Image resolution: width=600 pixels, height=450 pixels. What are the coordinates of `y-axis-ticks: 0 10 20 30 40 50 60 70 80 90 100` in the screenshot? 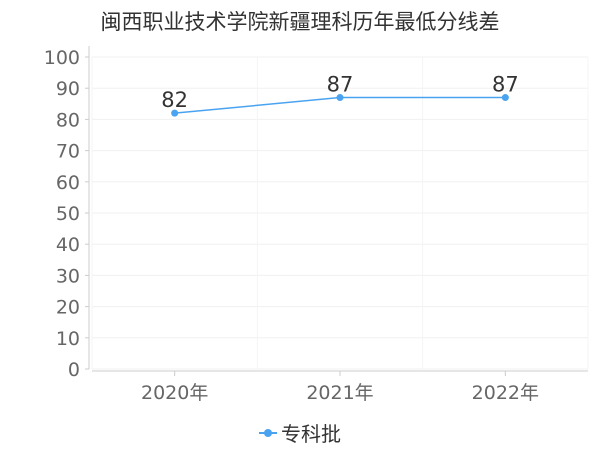 It's located at (66, 214).